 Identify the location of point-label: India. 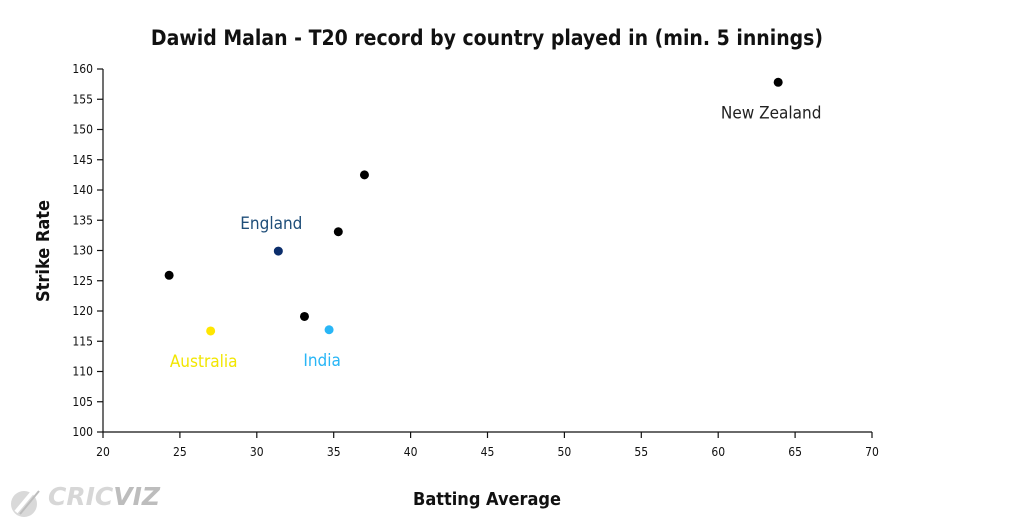
(322, 361).